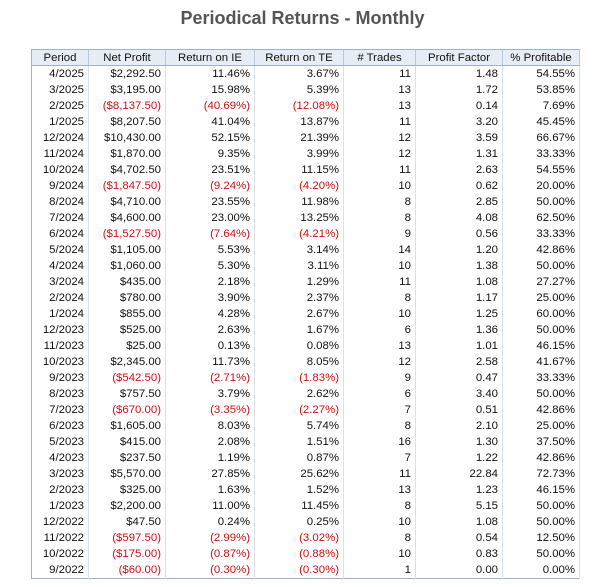 This screenshot has height=587, width=605. What do you see at coordinates (299, 170) in the screenshot?
I see `return-on-te-cell: 11.15%` at bounding box center [299, 170].